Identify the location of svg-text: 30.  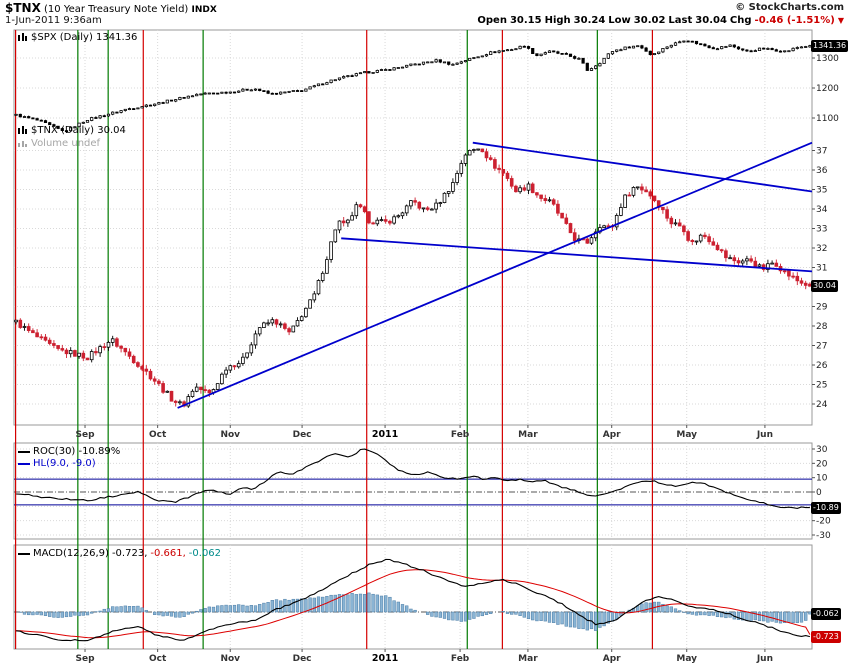
(822, 450).